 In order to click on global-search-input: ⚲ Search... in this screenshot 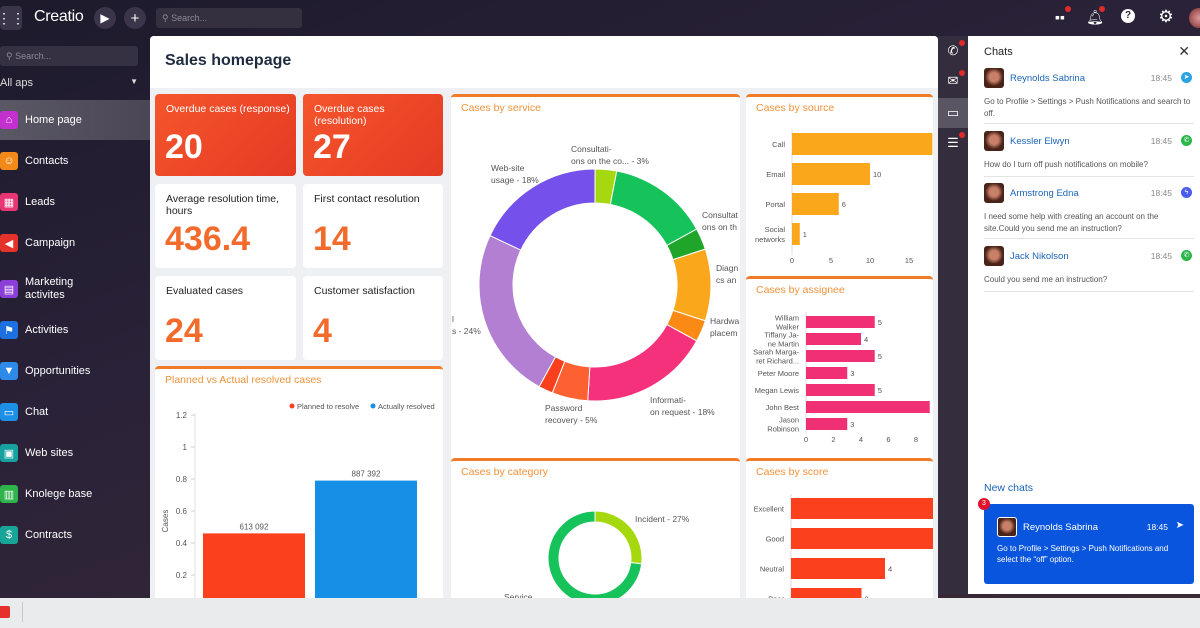, I will do `click(229, 18)`.